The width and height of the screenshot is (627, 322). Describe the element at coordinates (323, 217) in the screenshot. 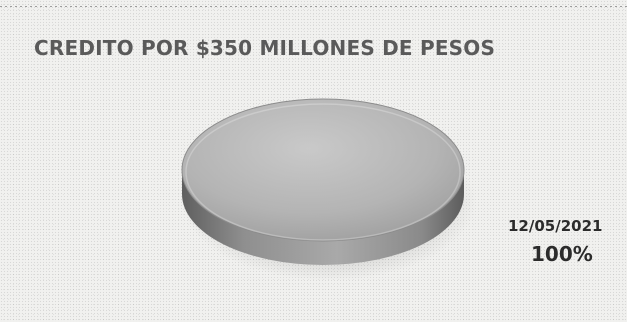

I see `pie-slice-side` at that location.